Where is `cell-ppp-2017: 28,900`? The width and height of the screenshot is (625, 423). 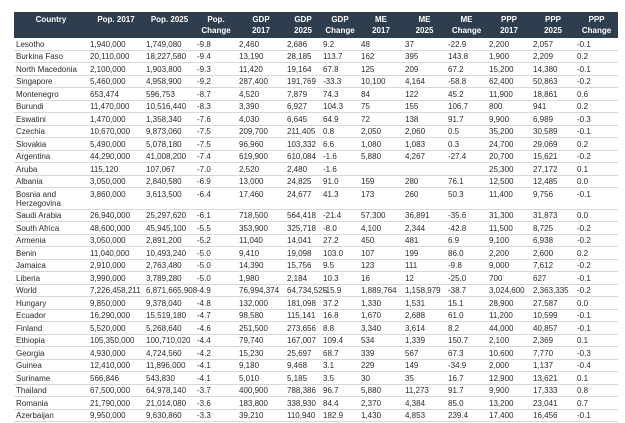
cell-ppp-2017: 28,900 is located at coordinates (509, 303).